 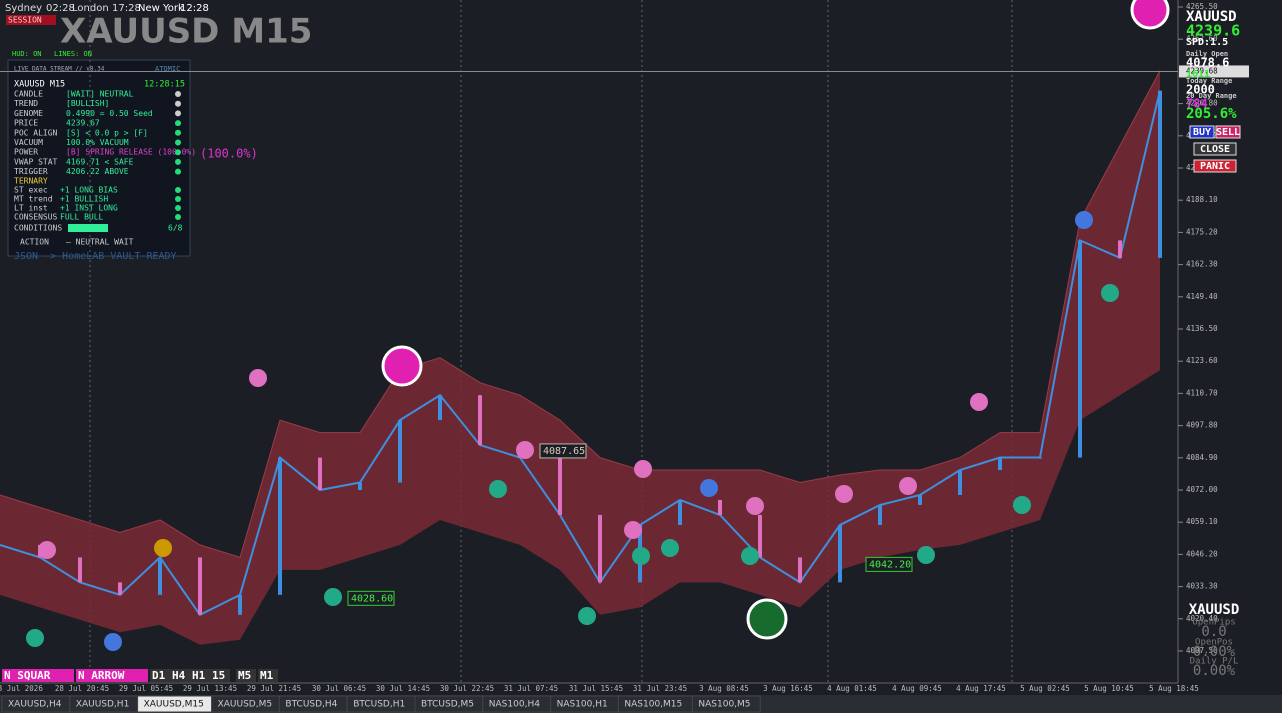 I want to click on banner-label: D1, so click(x=159, y=675).